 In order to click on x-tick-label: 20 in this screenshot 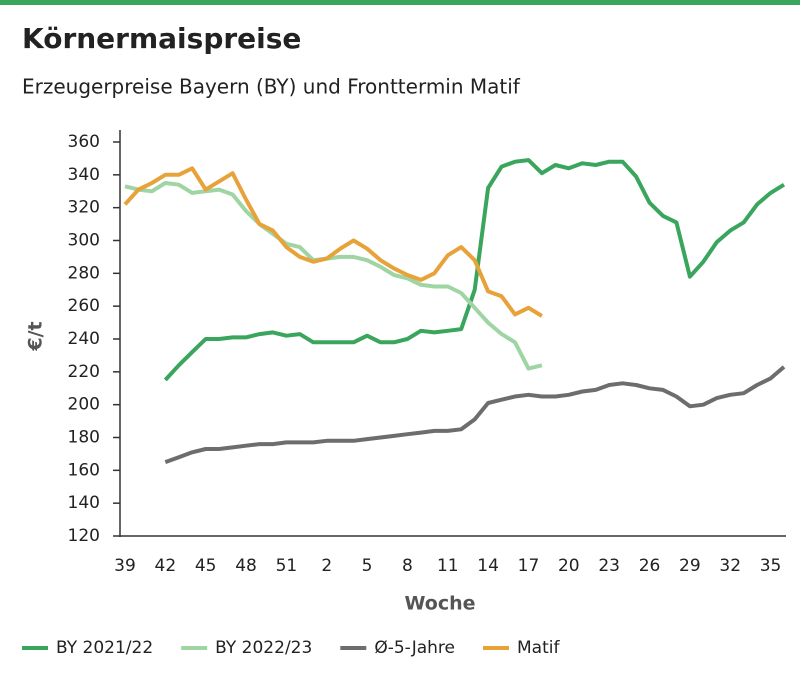, I will do `click(569, 566)`.